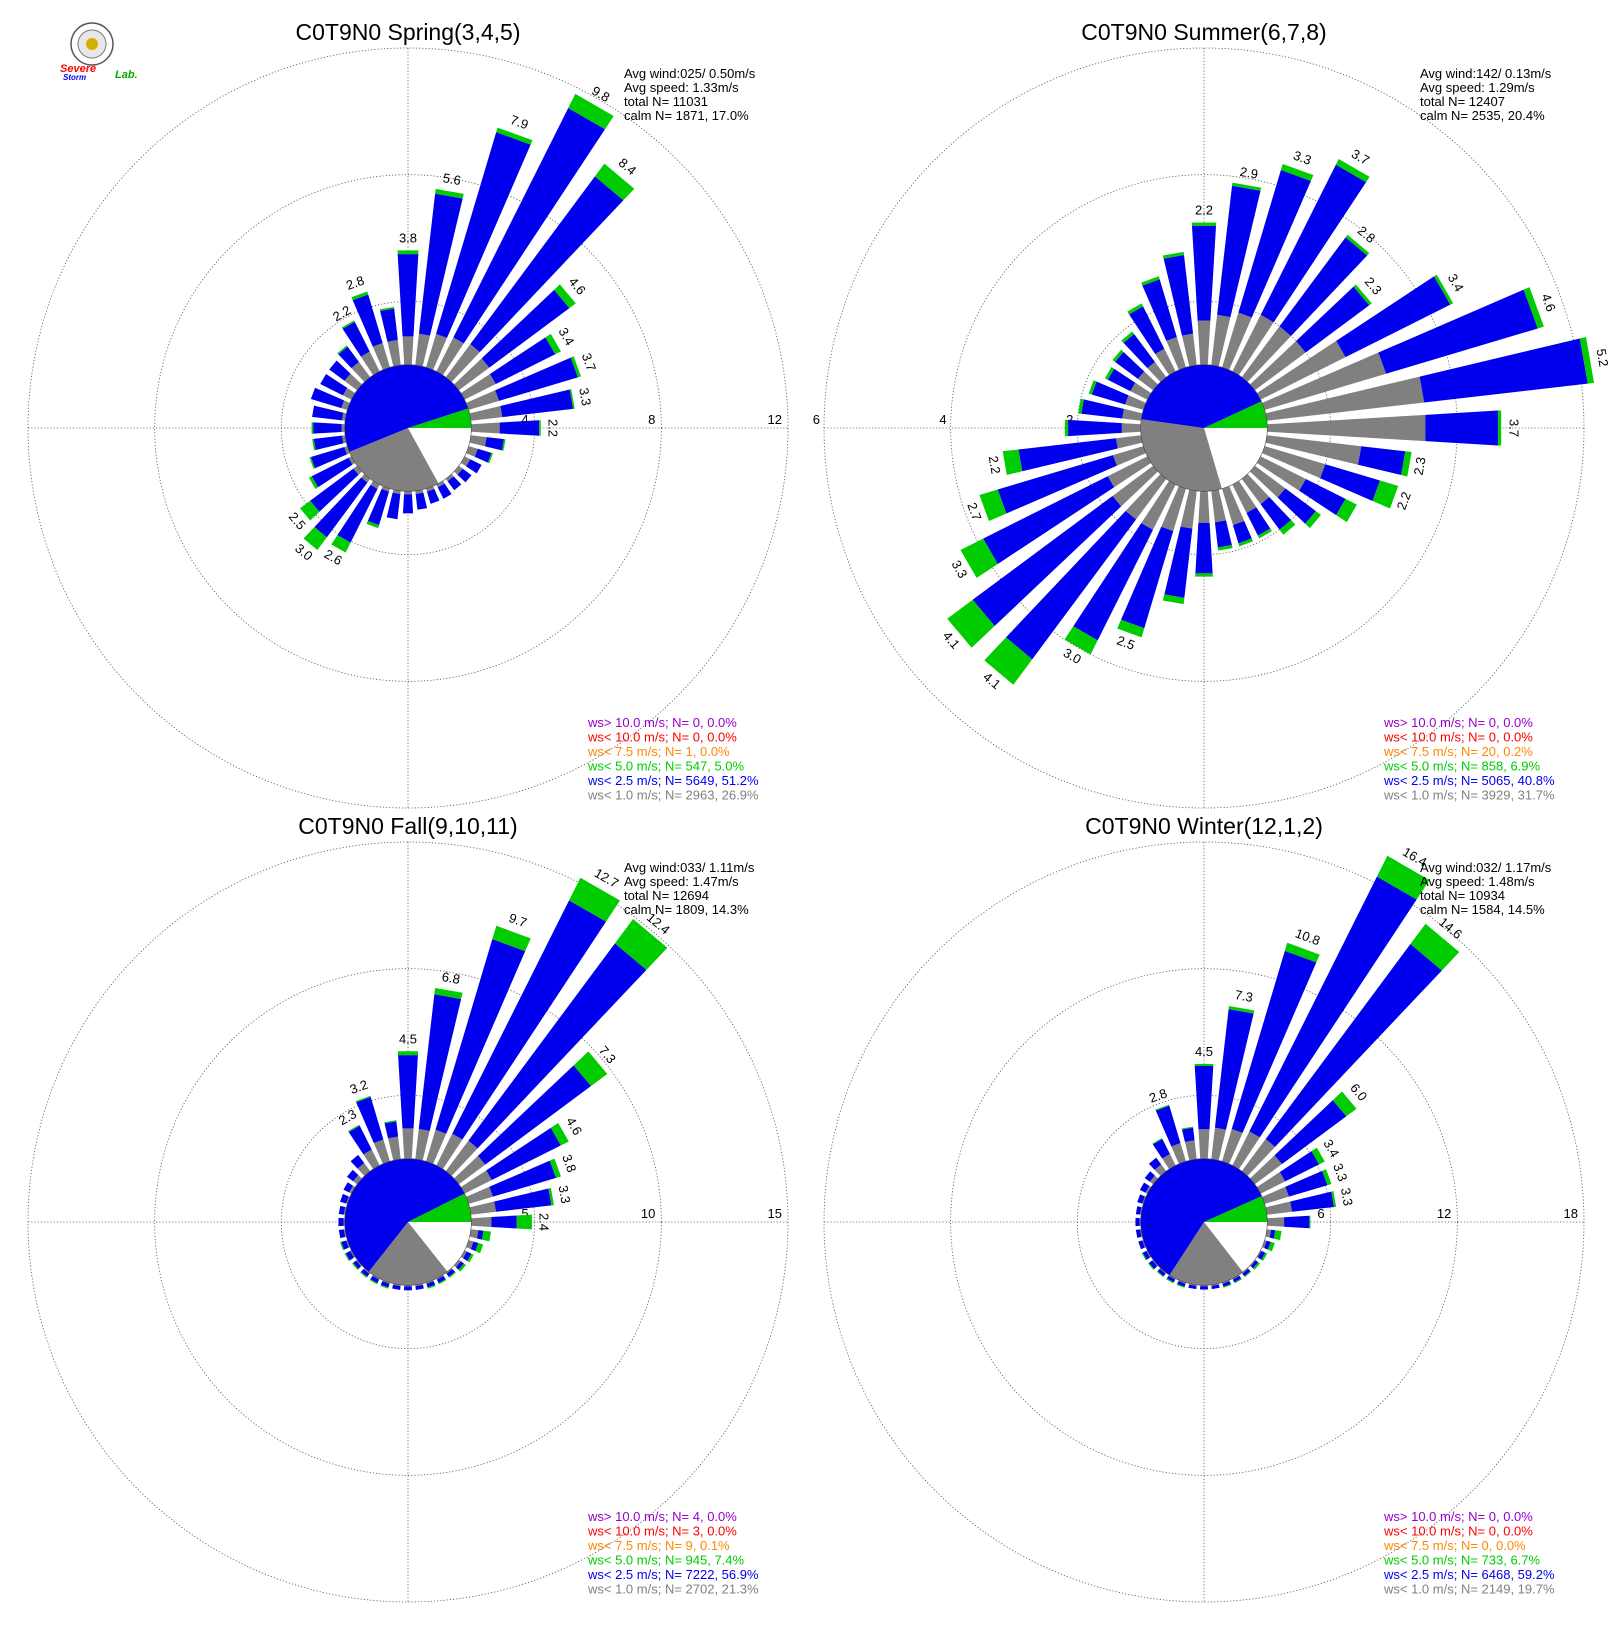 The height and width of the screenshot is (1640, 1620). I want to click on ring-tick-label: 6, so click(1320, 1213).